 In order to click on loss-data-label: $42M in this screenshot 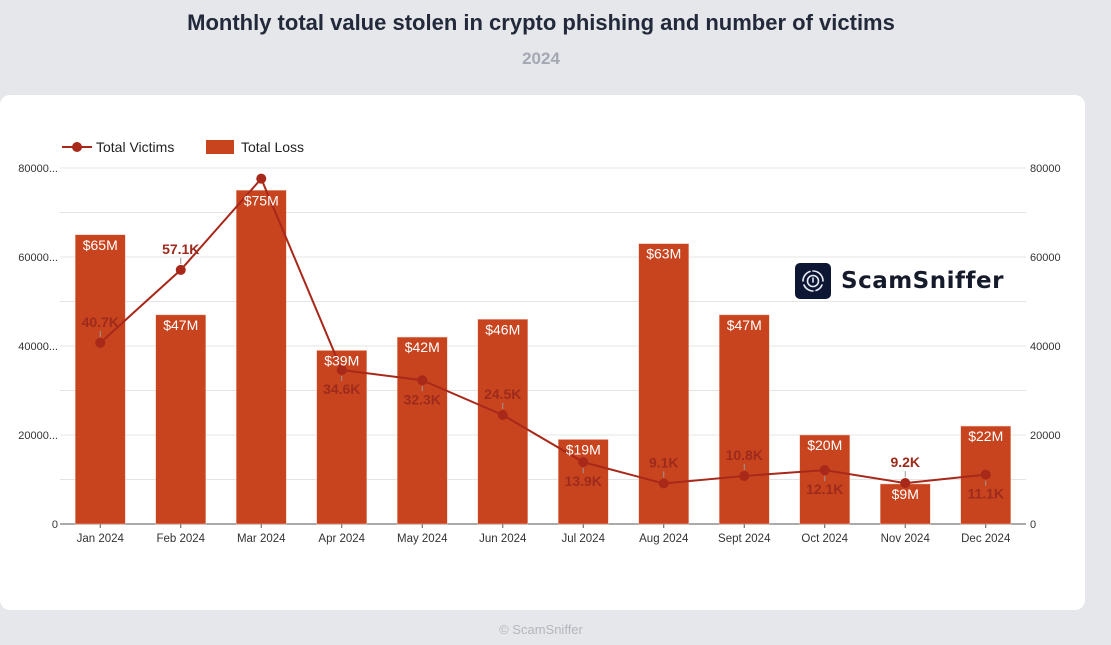, I will do `click(422, 347)`.